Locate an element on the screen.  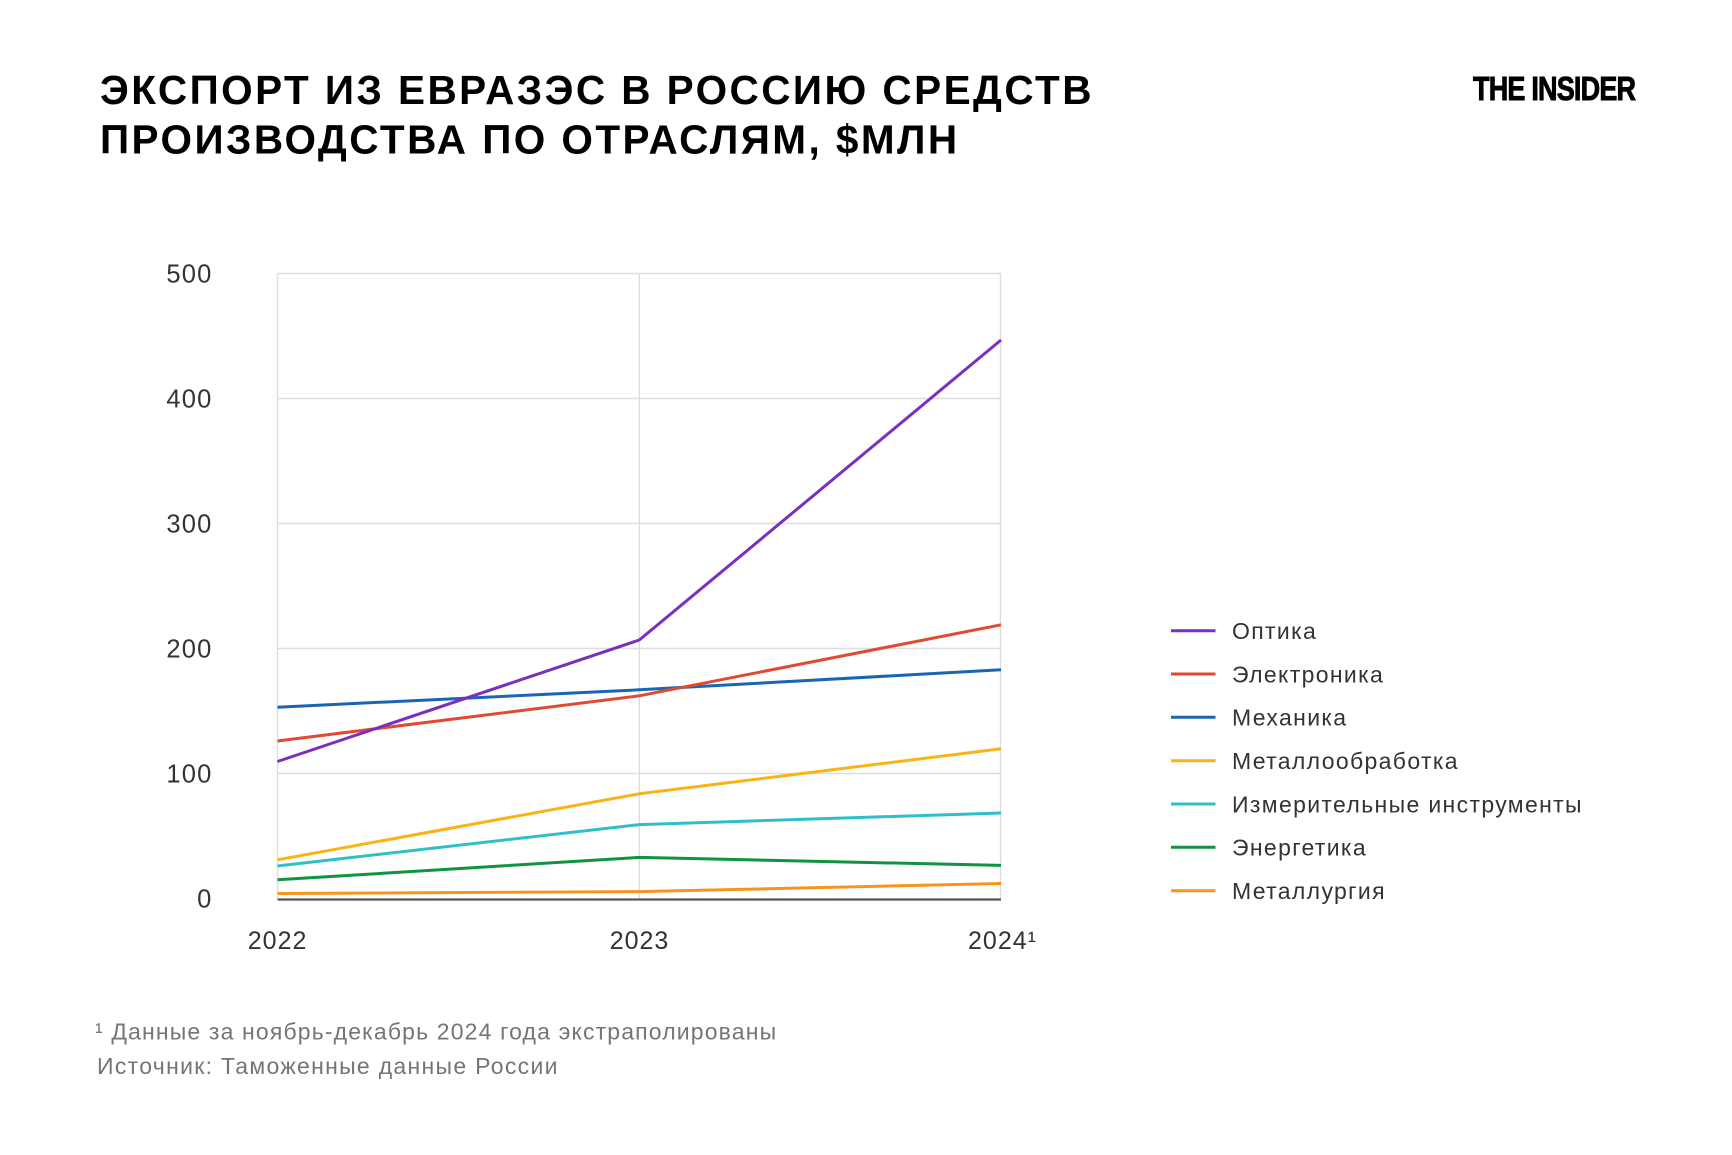
svg-text: Измерительные инструменты is located at coordinates (1407, 804).